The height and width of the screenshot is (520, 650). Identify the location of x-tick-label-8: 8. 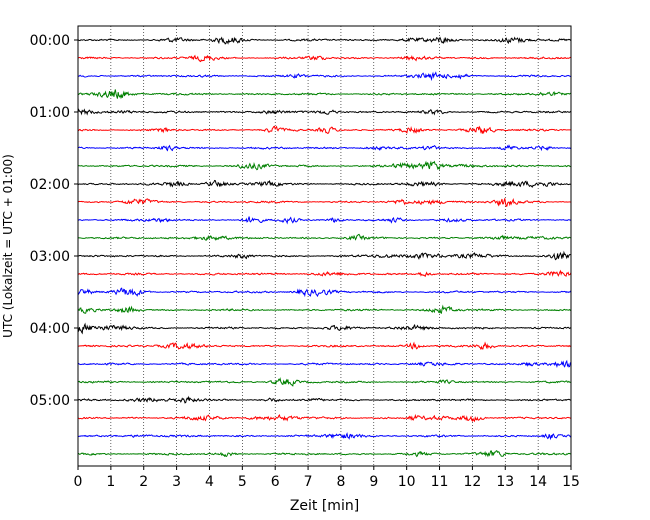
(340, 482).